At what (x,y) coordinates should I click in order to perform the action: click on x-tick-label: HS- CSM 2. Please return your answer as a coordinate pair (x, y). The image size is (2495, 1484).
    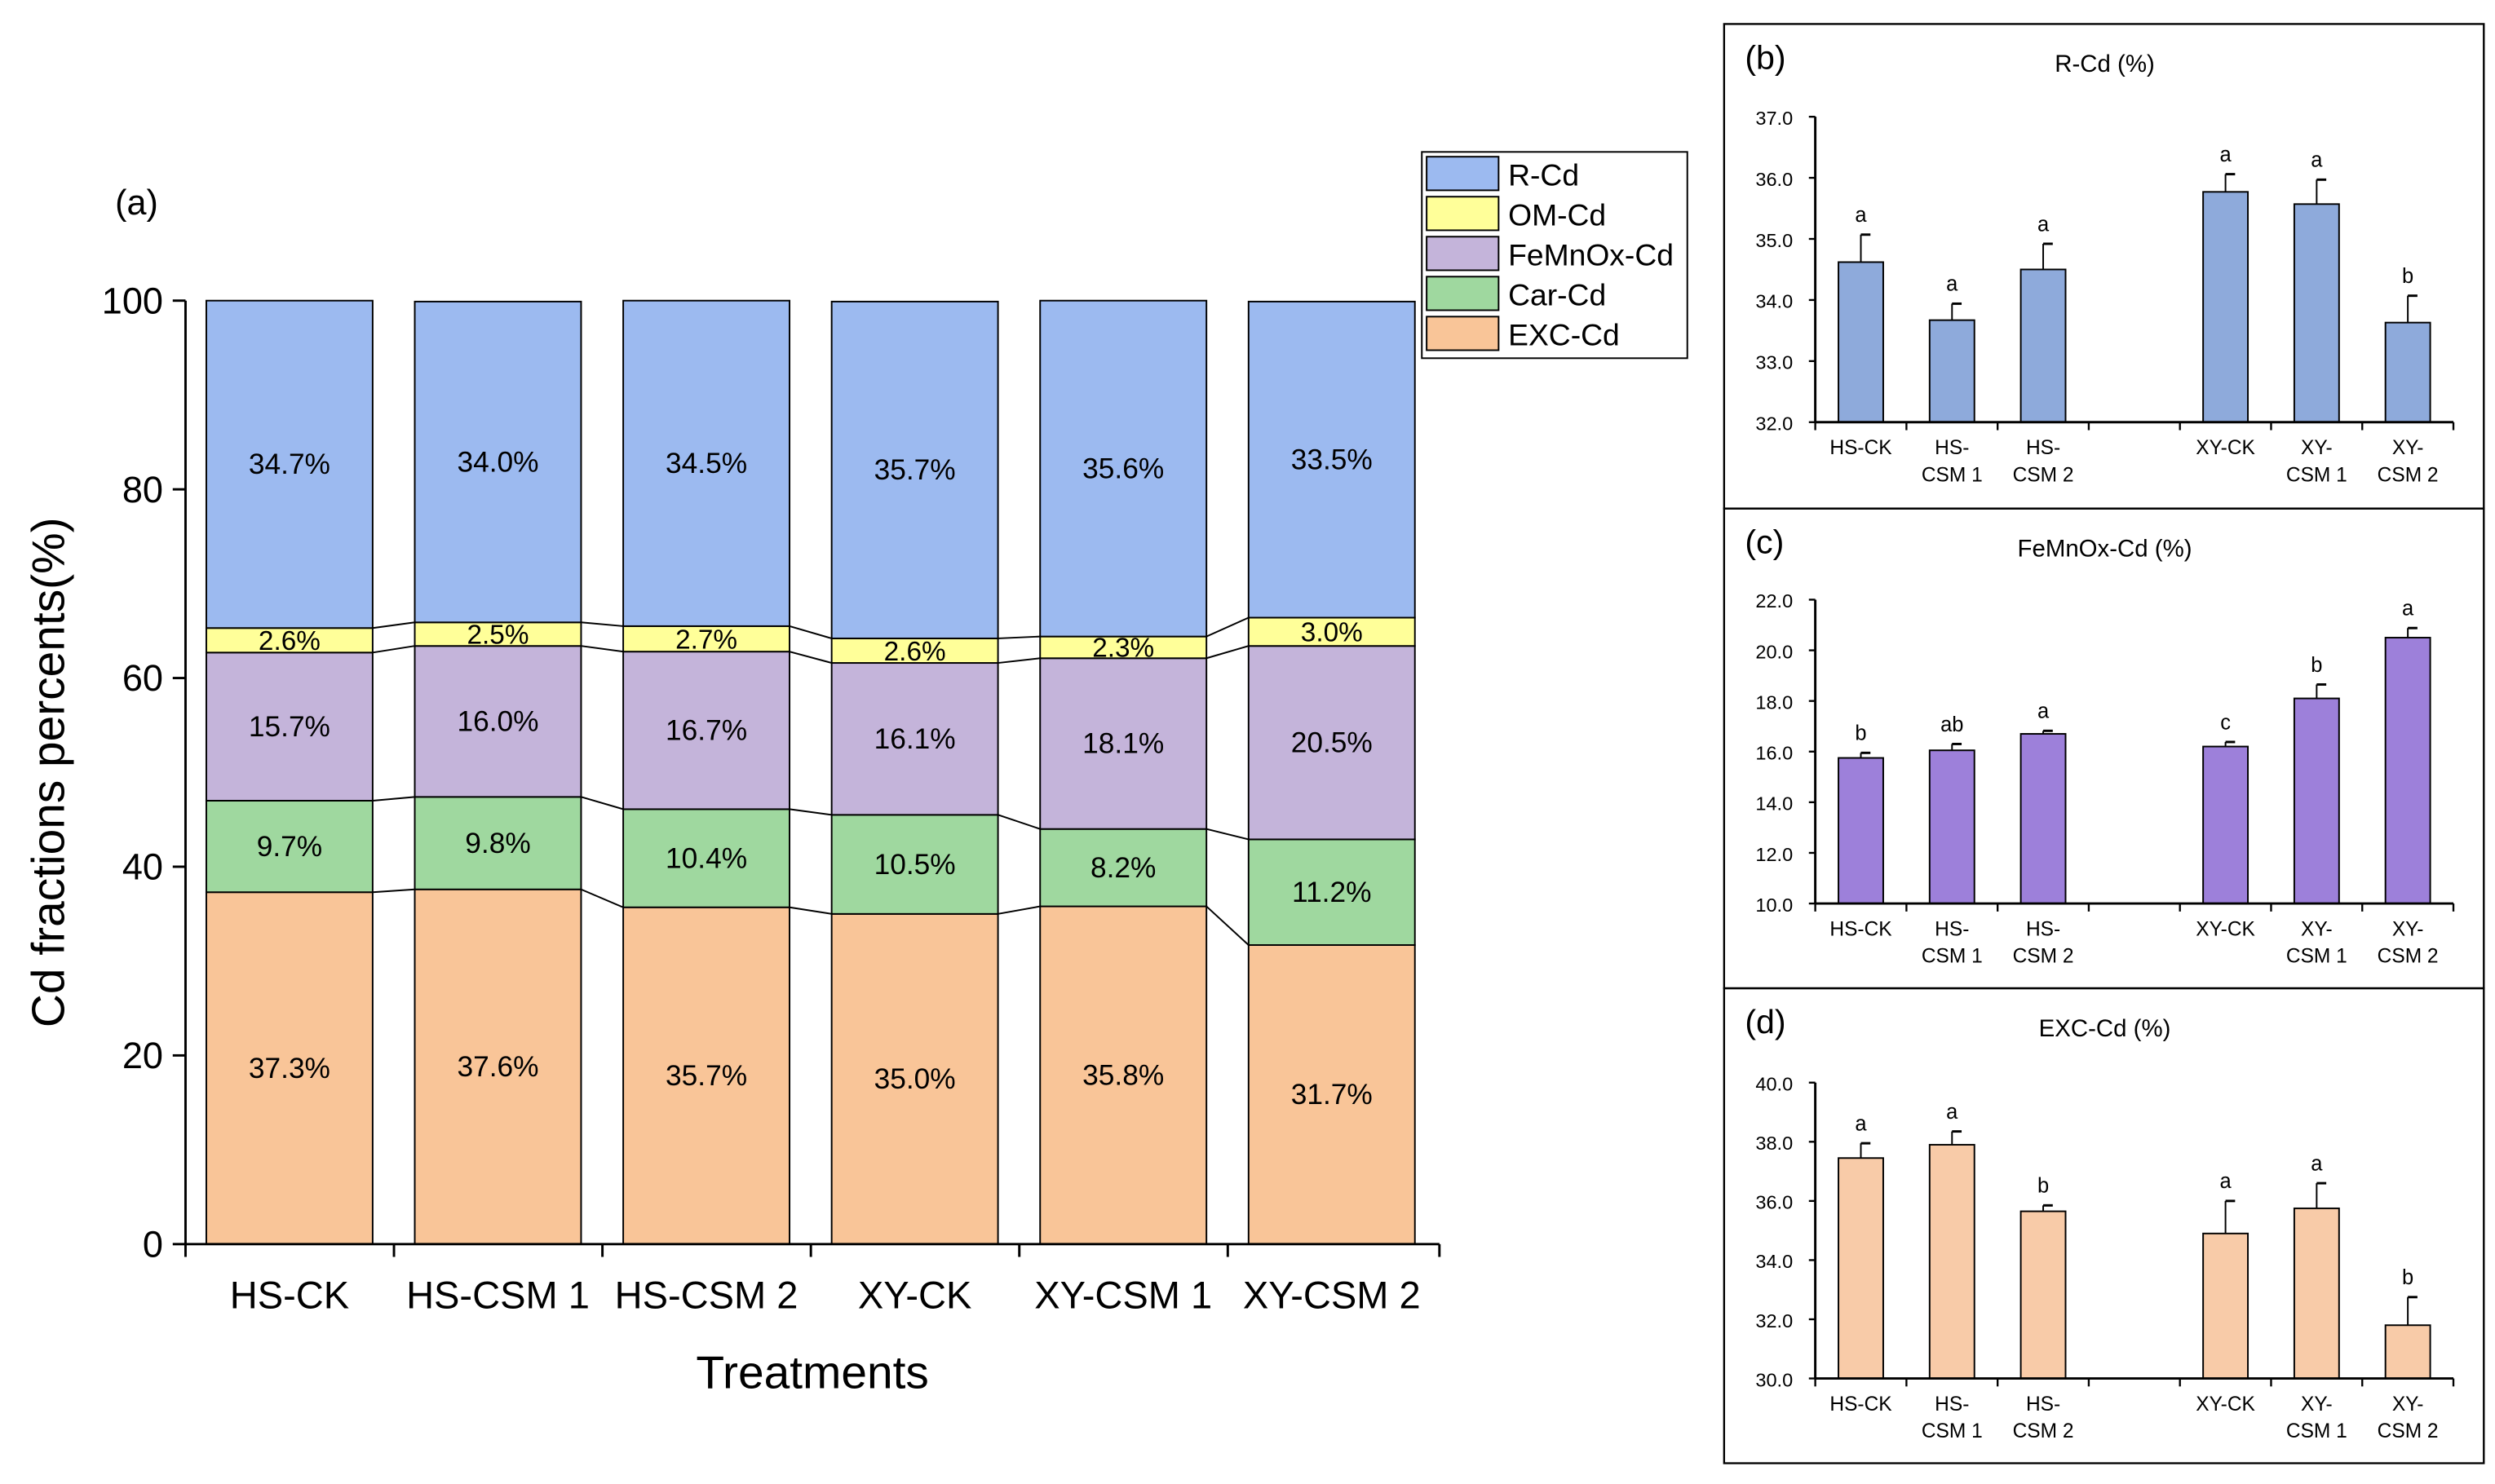
    Looking at the image, I should click on (2044, 942).